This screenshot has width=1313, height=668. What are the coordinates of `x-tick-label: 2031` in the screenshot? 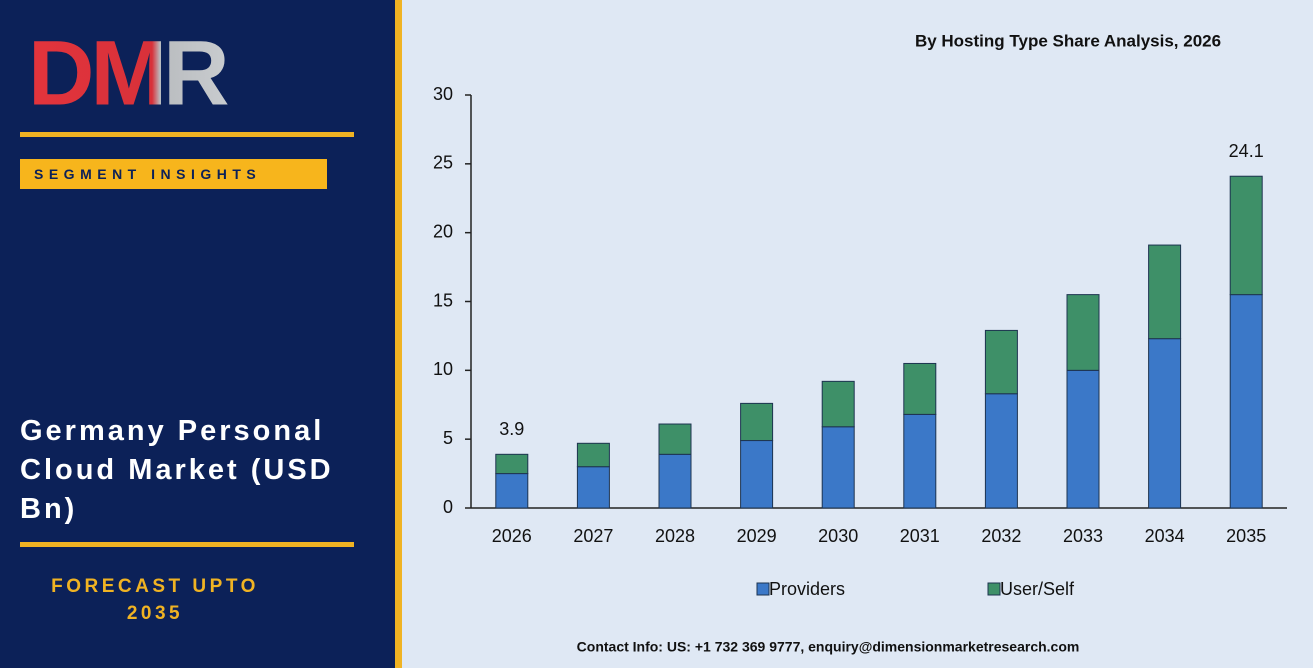 It's located at (920, 536).